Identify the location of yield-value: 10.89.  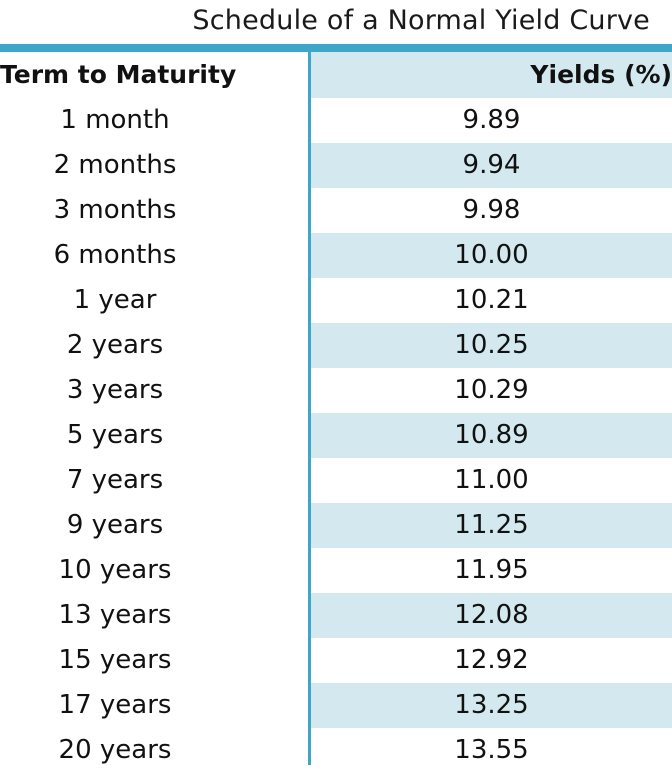
(491, 435).